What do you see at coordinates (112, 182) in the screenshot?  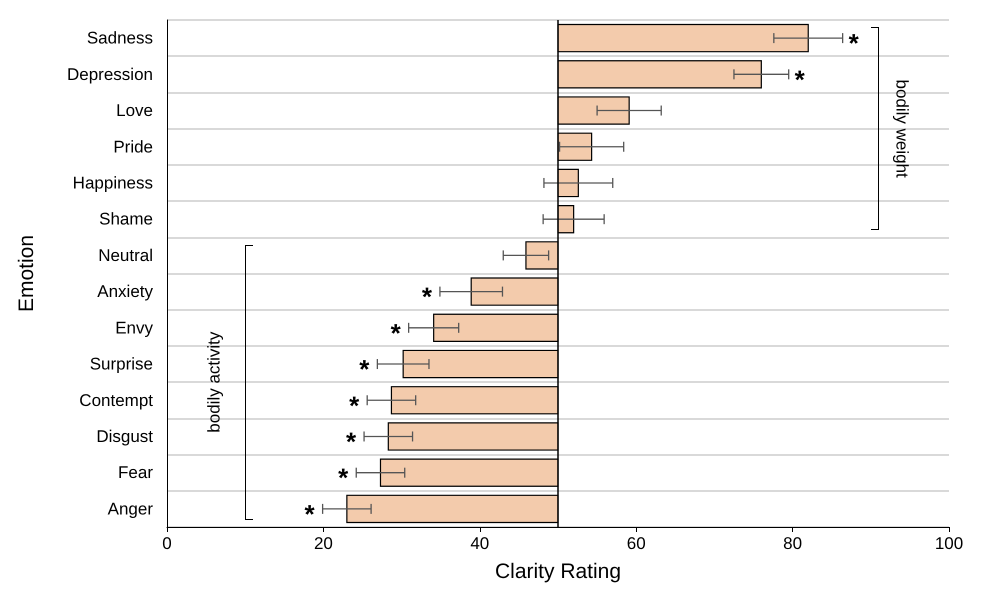 I see `y-tick-label: Happiness` at bounding box center [112, 182].